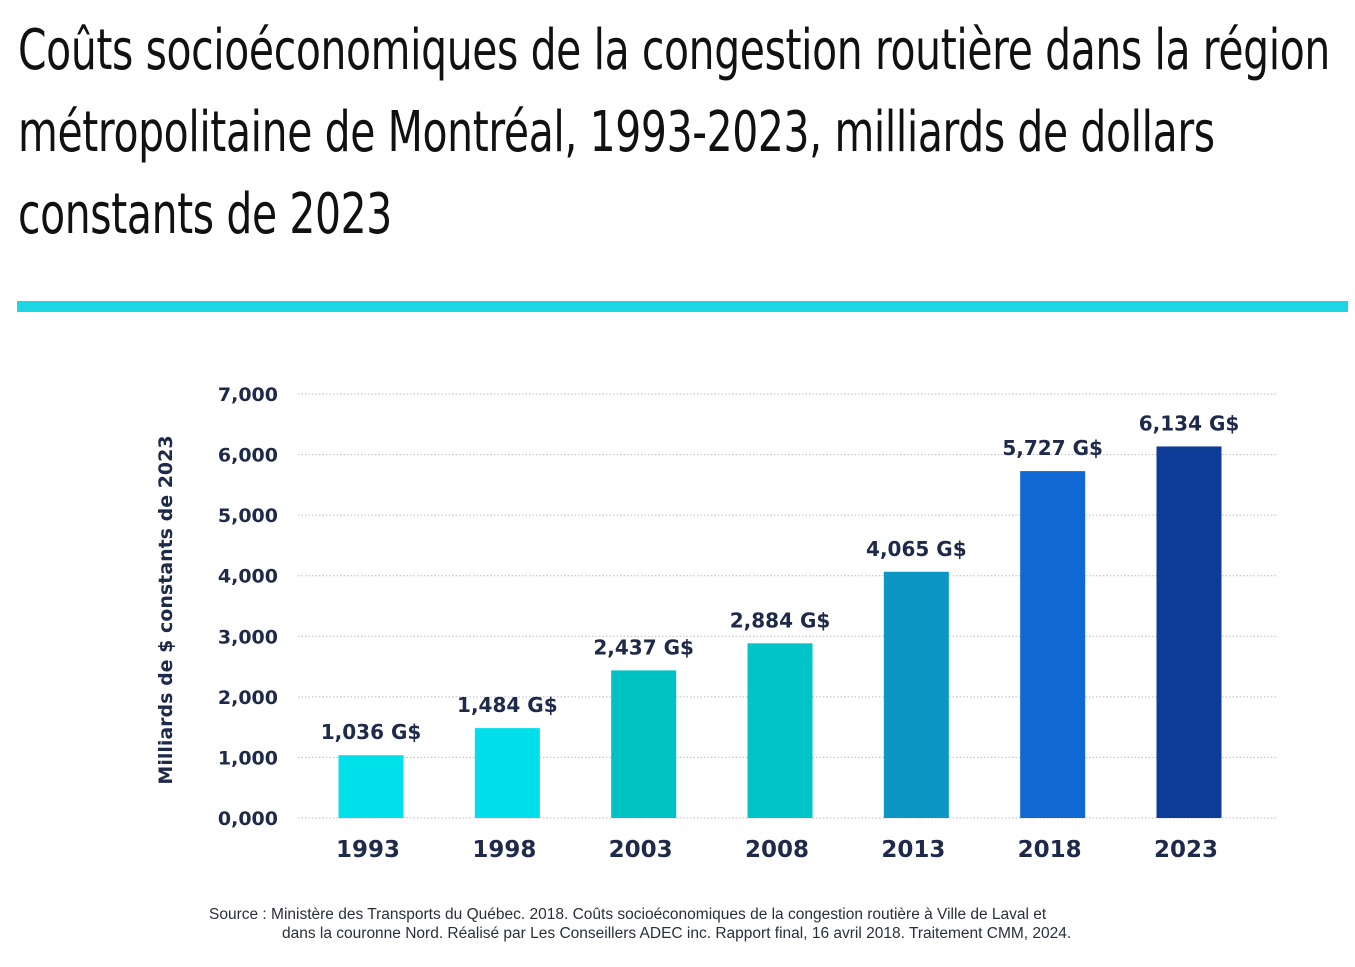 Image resolution: width=1355 pixels, height=967 pixels. I want to click on x-tick-label-2008: 2008, so click(777, 850).